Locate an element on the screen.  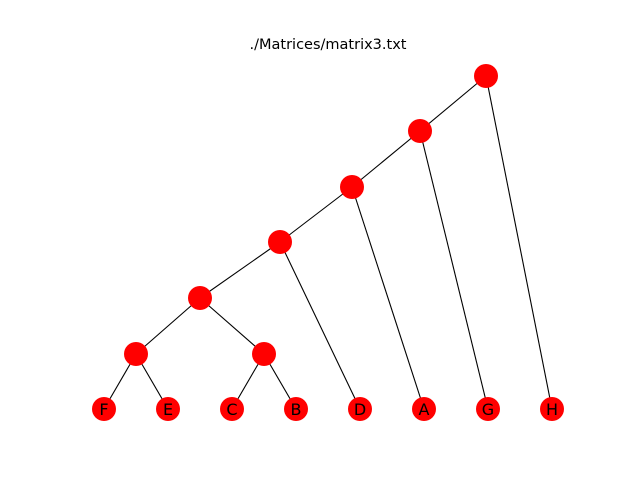
leaf-node-H: H is located at coordinates (552, 409).